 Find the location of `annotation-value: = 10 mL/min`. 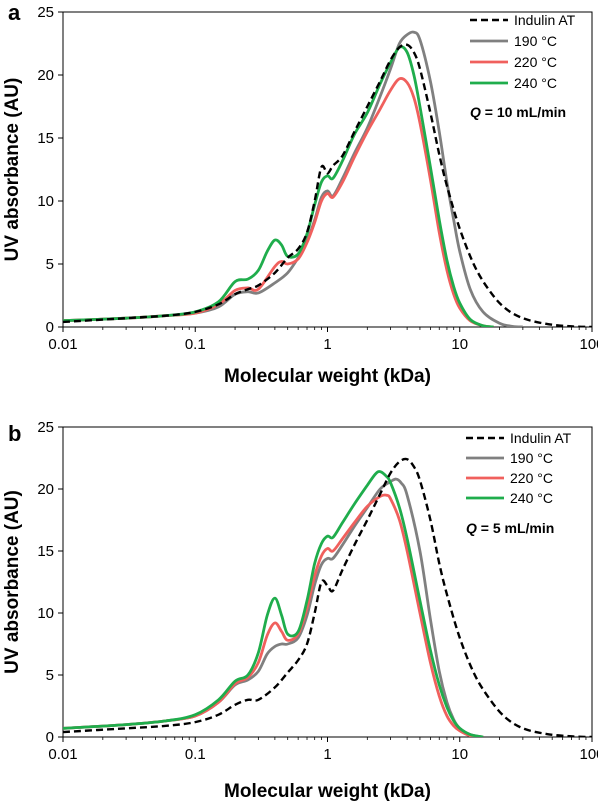

annotation-value: = 10 mL/min is located at coordinates (523, 112).